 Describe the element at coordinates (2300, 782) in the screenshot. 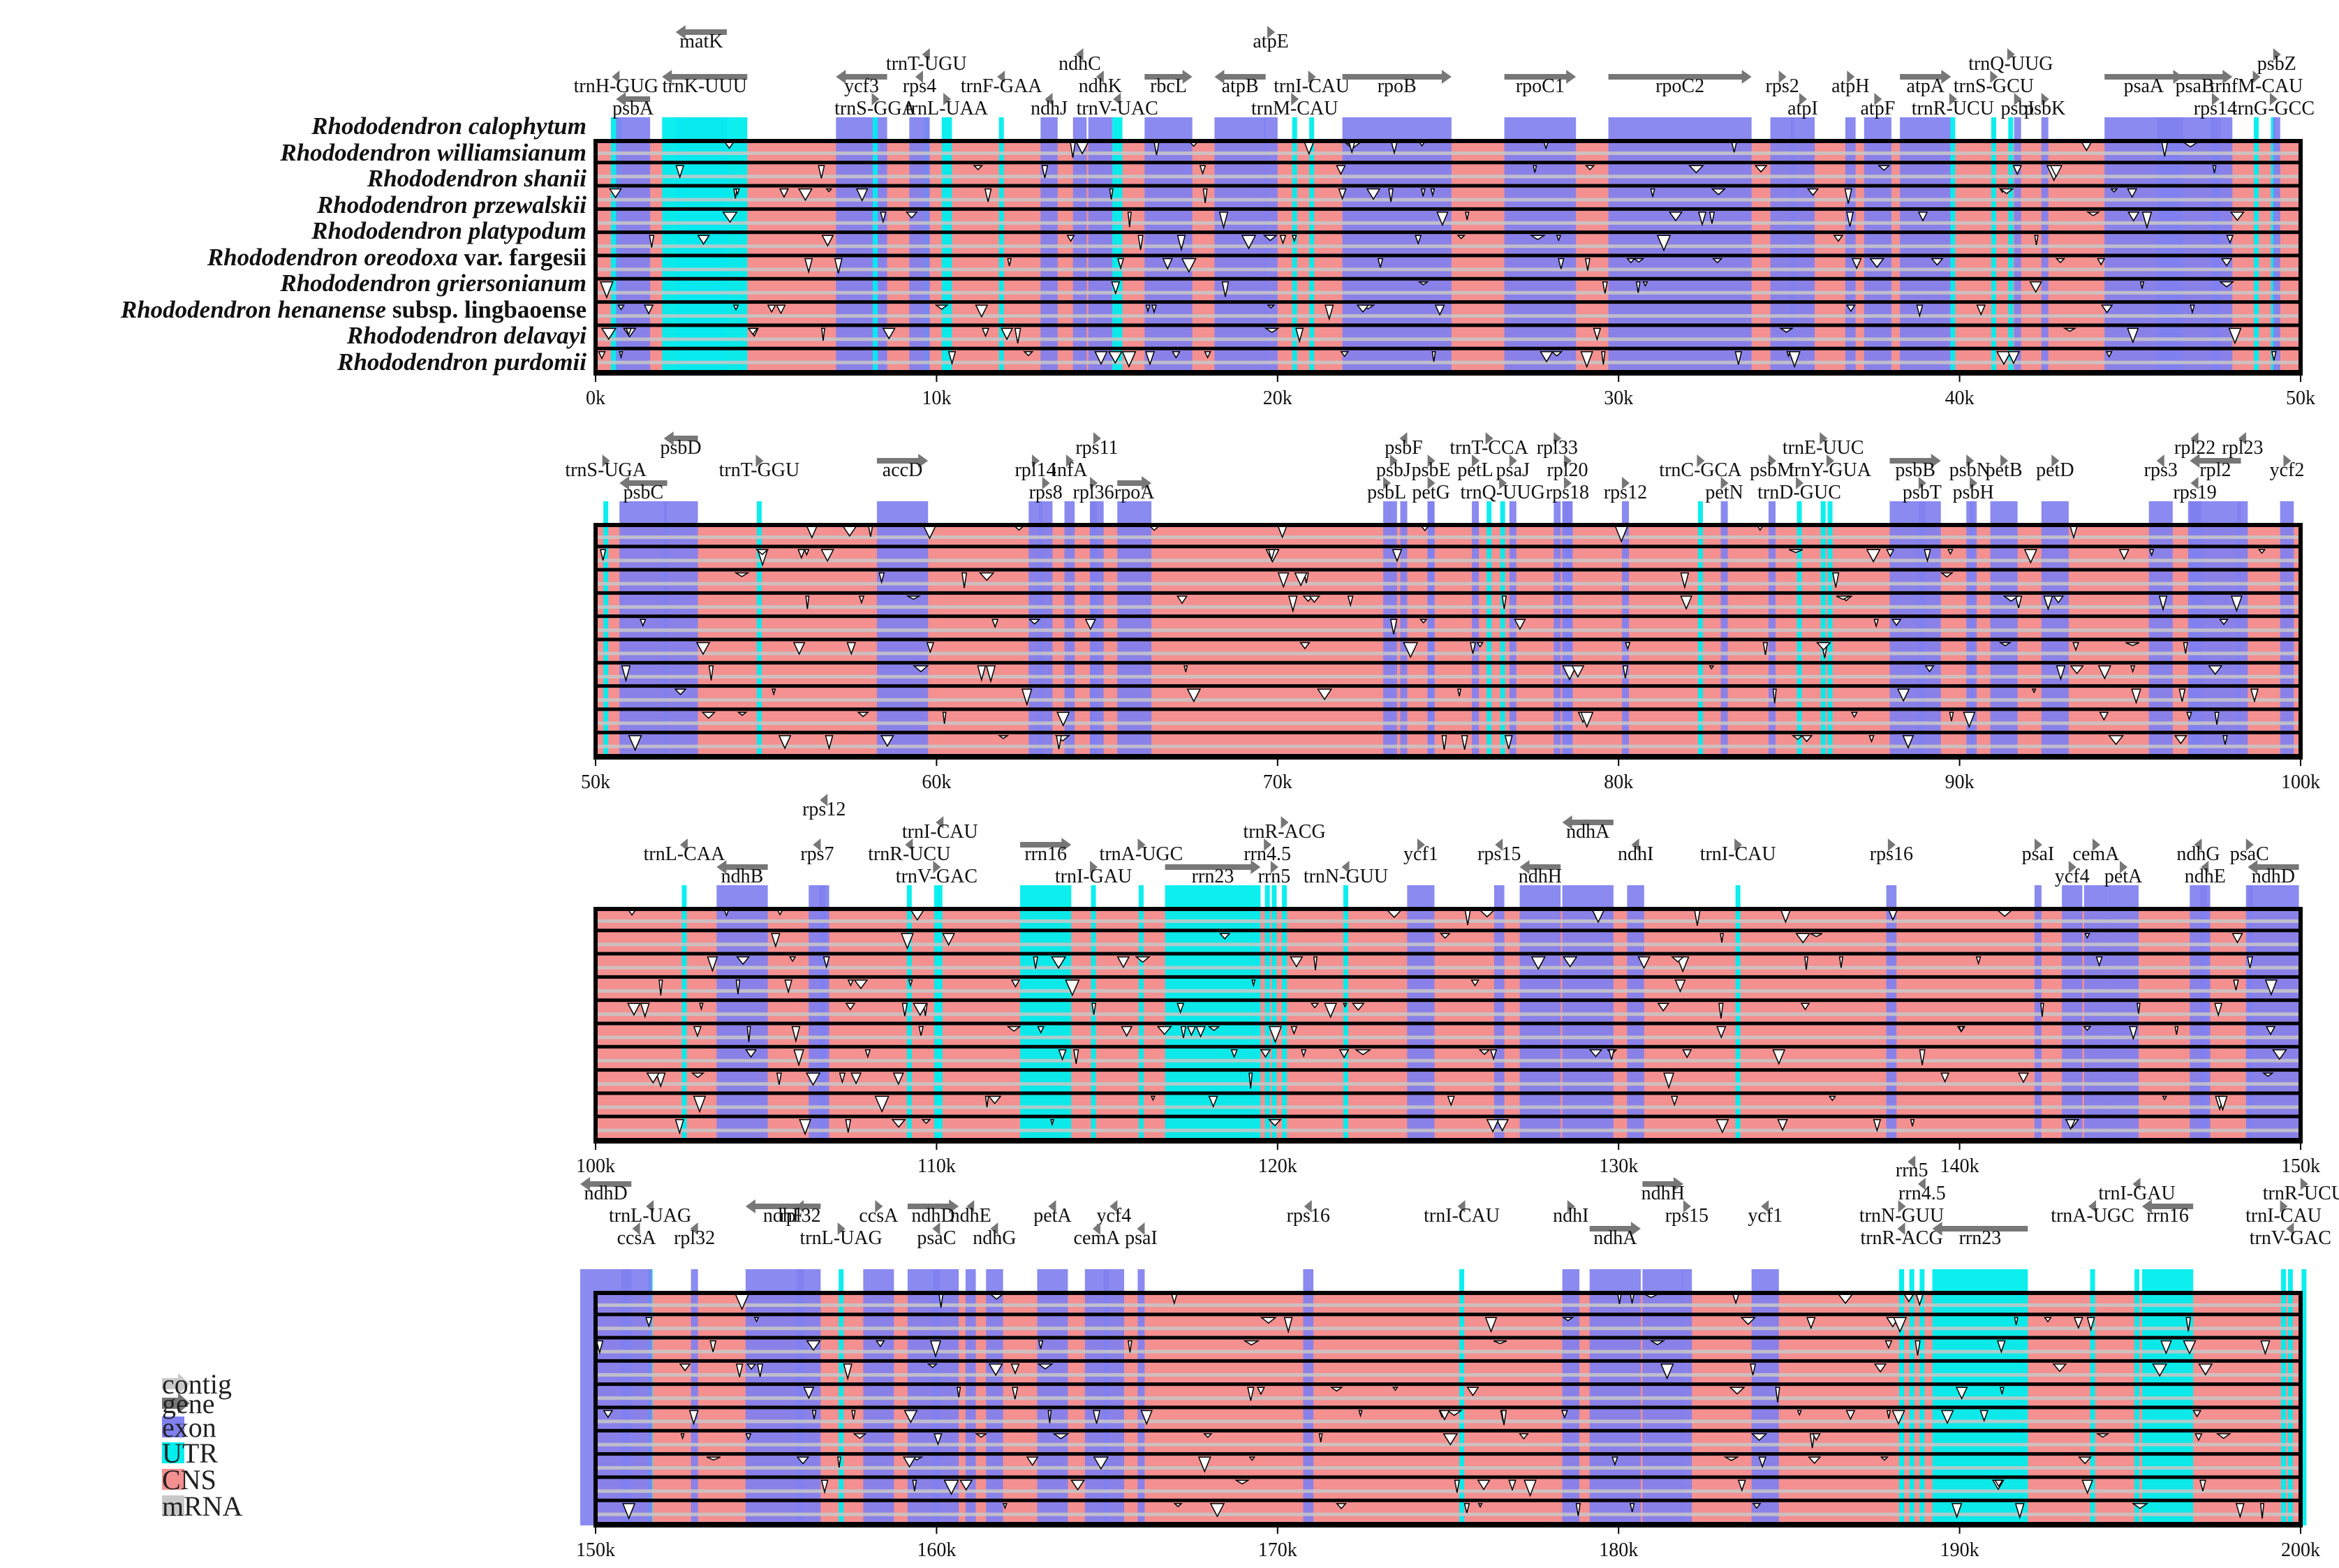

I see `axis-tick-label: 100k` at that location.